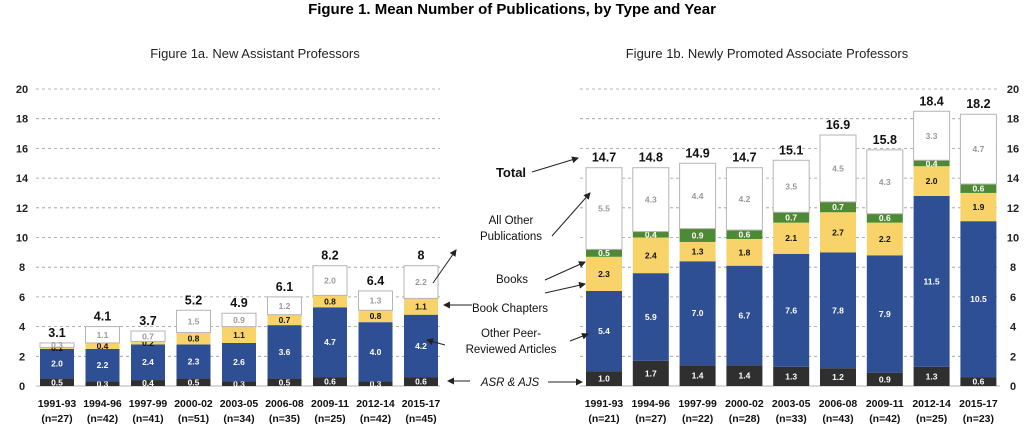 This screenshot has width=1024, height=434. What do you see at coordinates (376, 301) in the screenshot?
I see `data-label: 1.3` at bounding box center [376, 301].